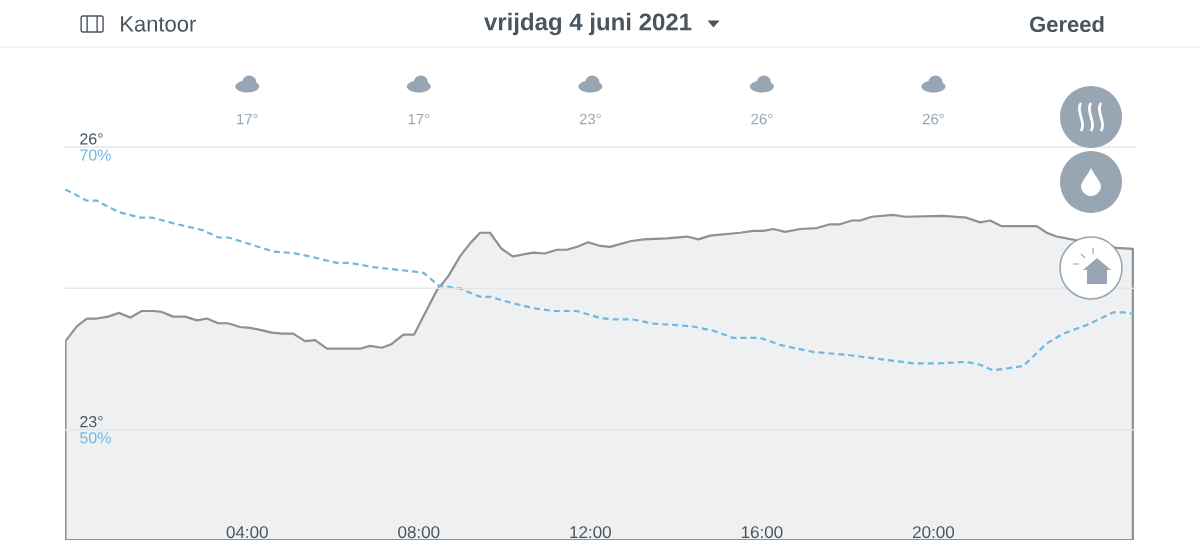 Image resolution: width=1200 pixels, height=554 pixels. What do you see at coordinates (1067, 24) in the screenshot?
I see `text: Gereed` at bounding box center [1067, 24].